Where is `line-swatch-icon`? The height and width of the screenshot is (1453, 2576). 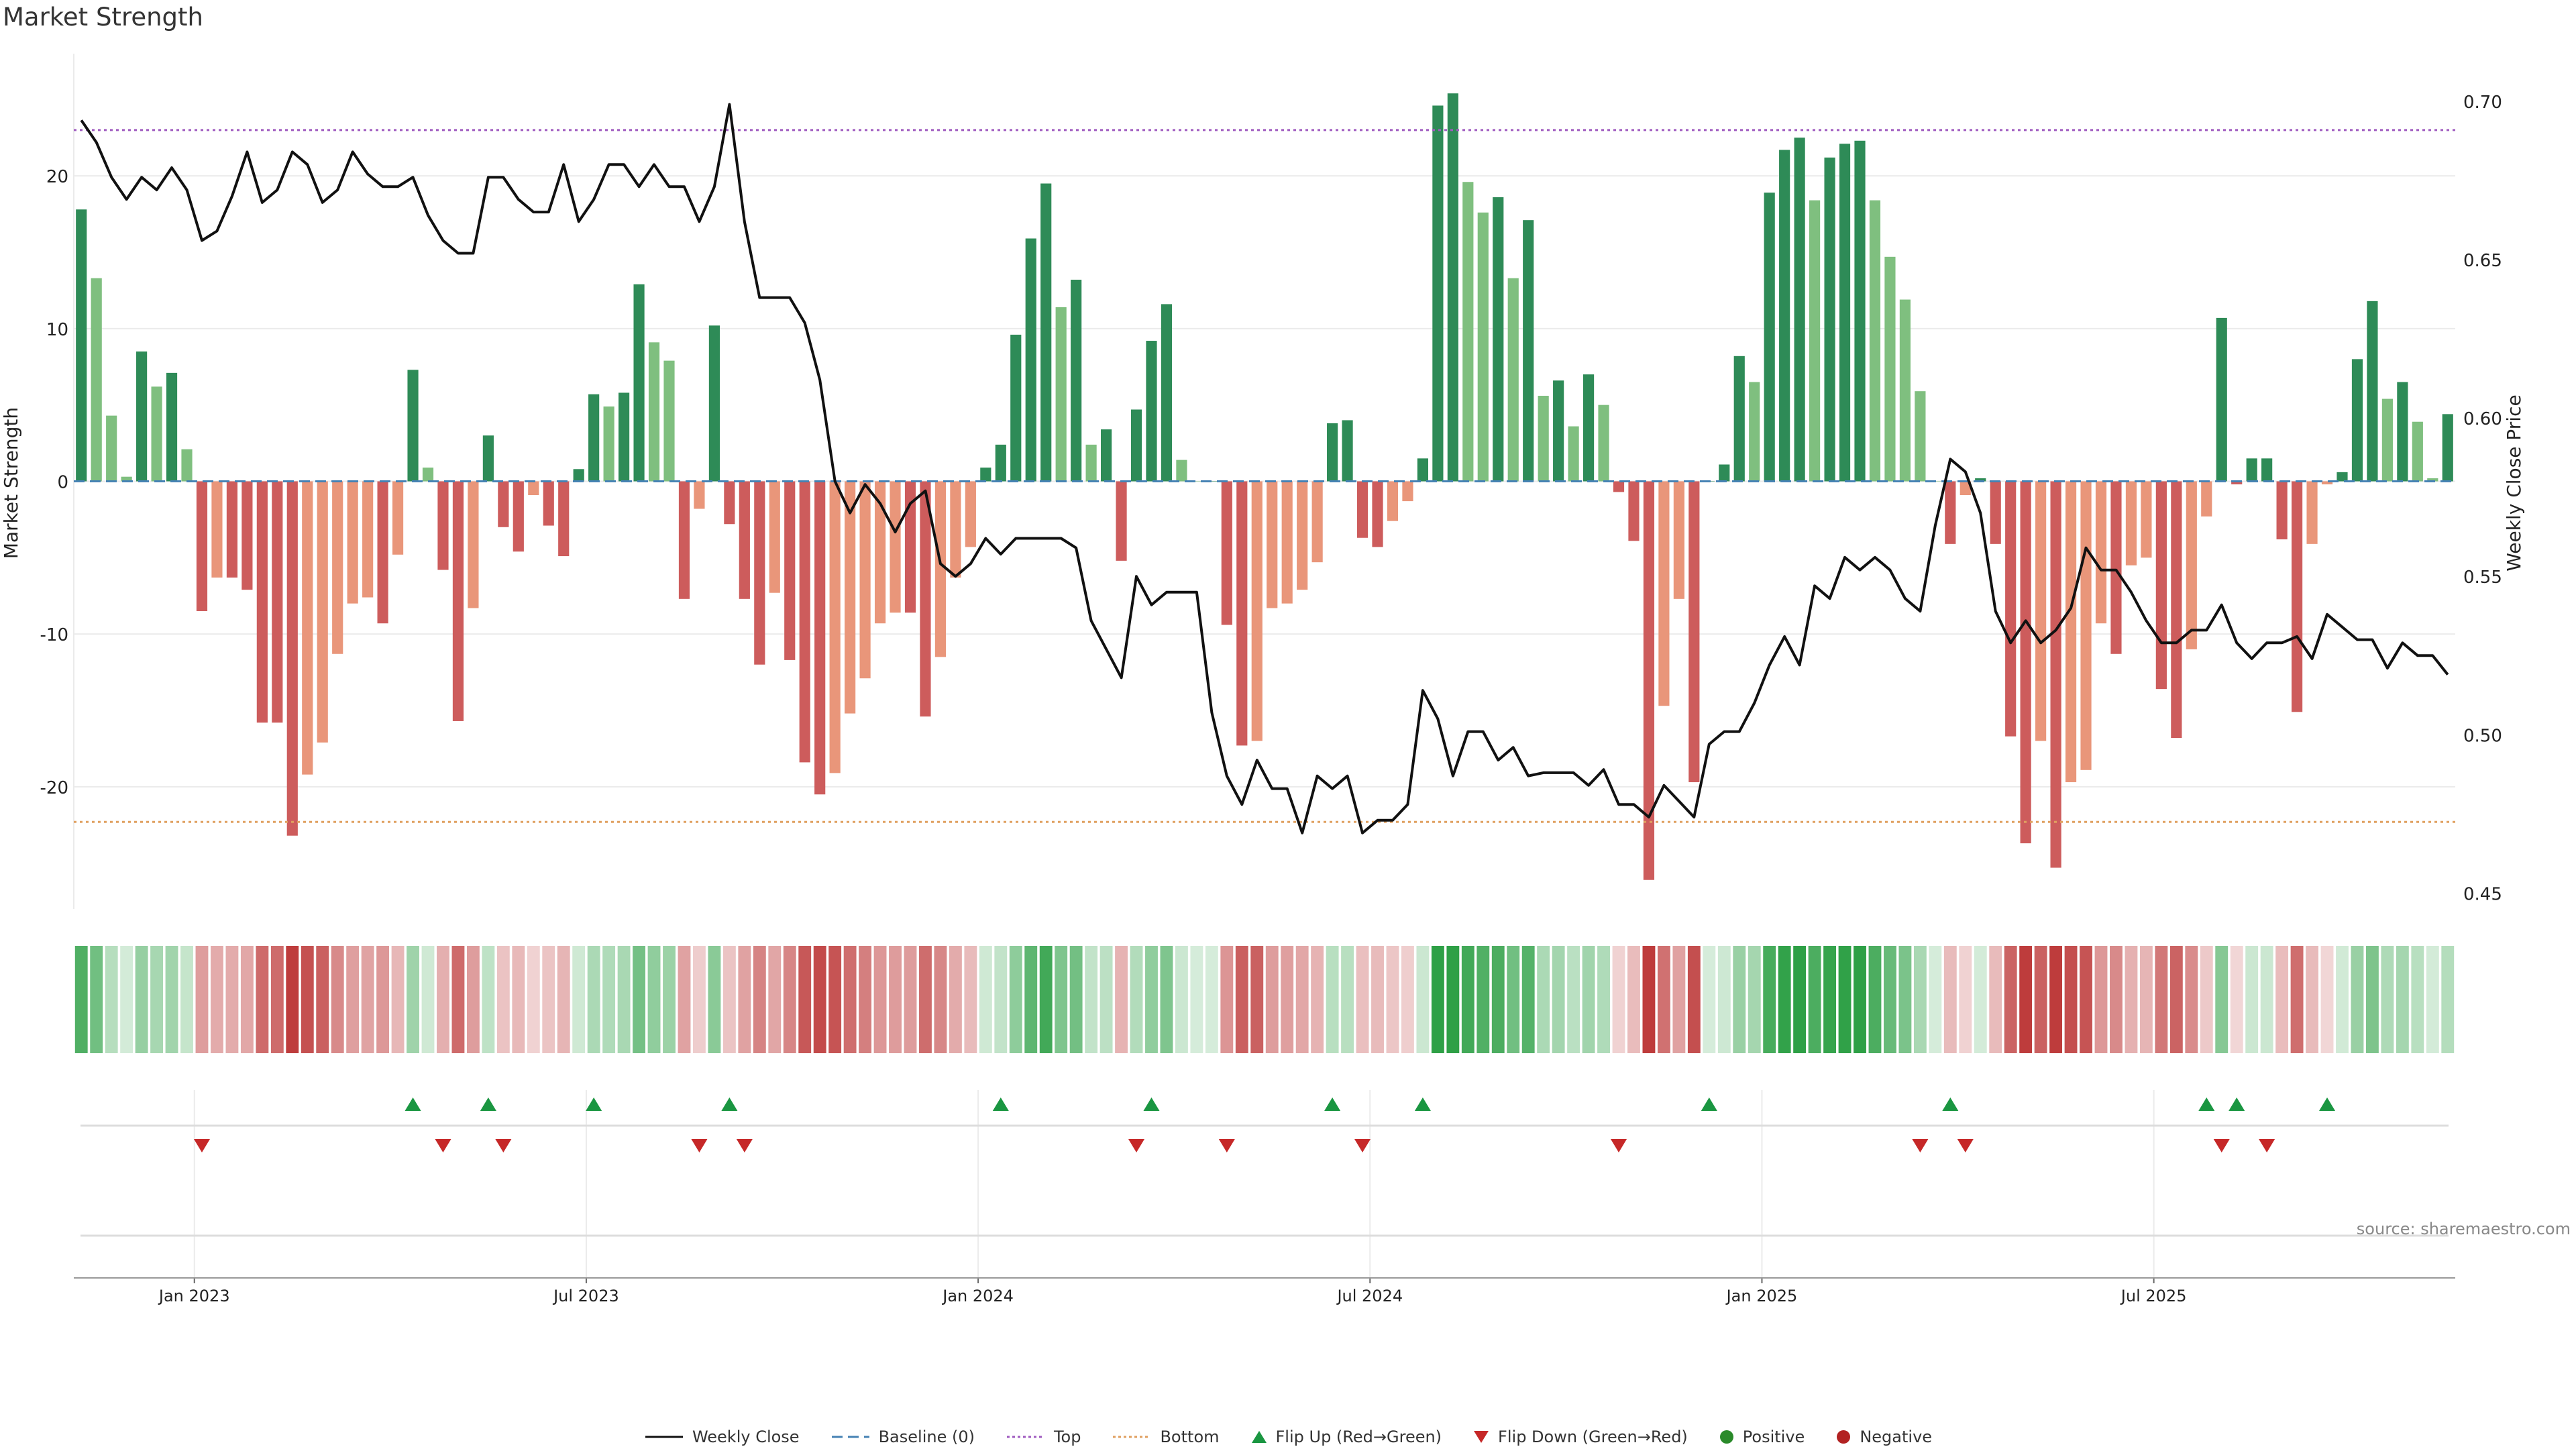
line-swatch-icon is located at coordinates (664, 1437).